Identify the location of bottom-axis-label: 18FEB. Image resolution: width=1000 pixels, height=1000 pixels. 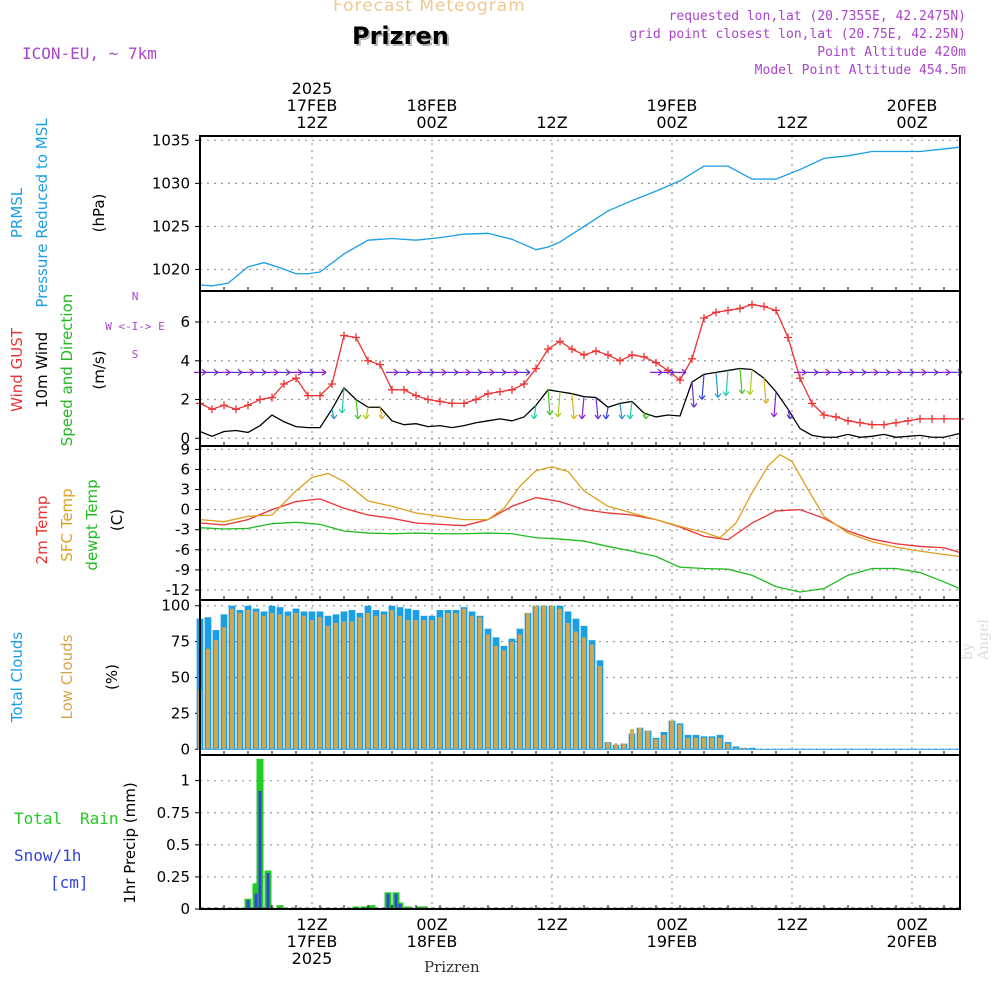
(432, 941).